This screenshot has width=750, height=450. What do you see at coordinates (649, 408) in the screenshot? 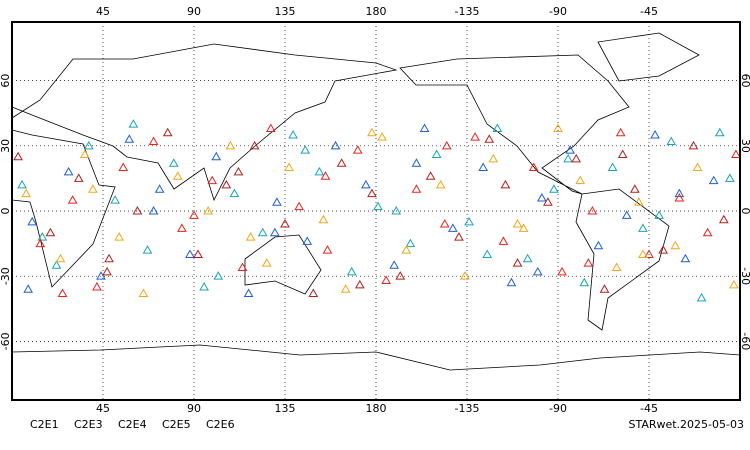
I see `x-tick-label: -45` at bounding box center [649, 408].